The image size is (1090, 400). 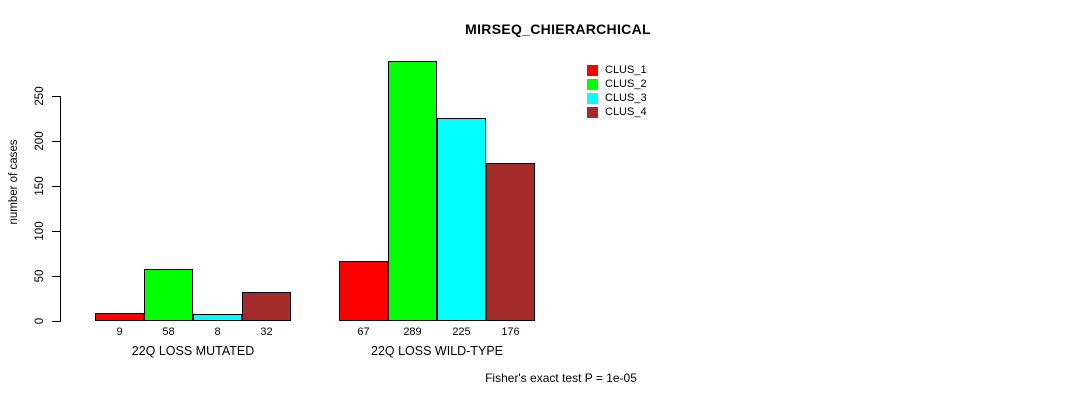 I want to click on legend-item-clus_4: CLUS_4, so click(x=617, y=112).